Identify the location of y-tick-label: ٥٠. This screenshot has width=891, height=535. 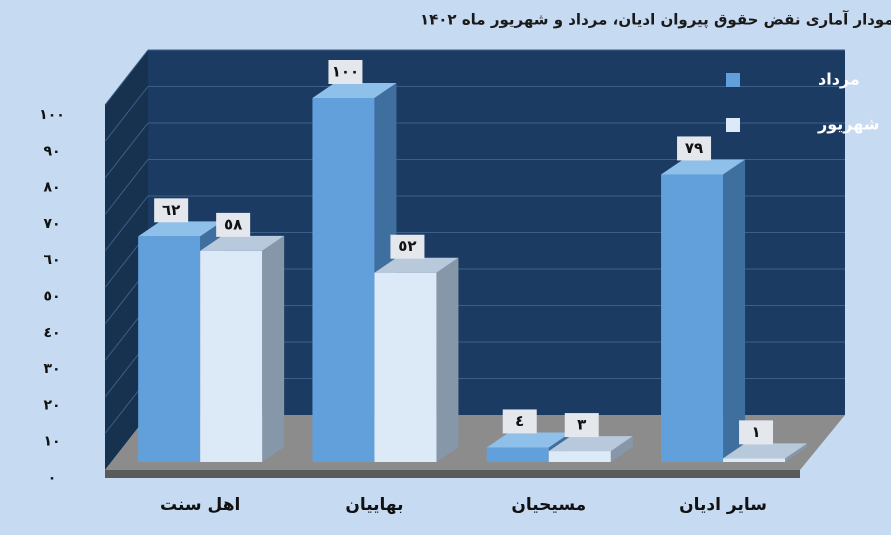
(51, 297).